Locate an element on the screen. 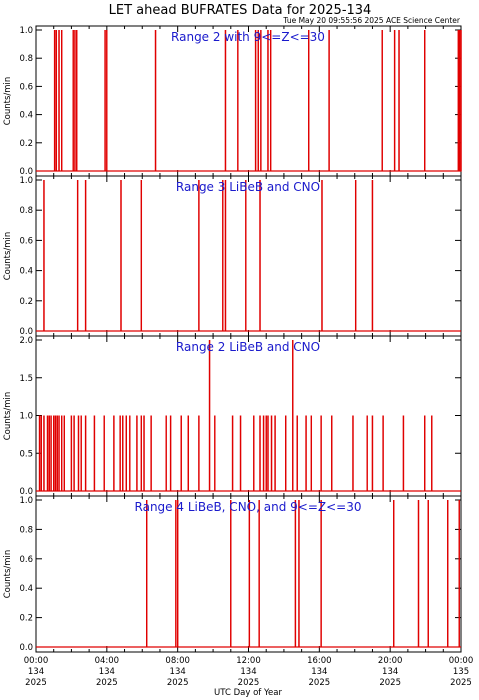  panel-label: Range 2 with 9<=Z<=30 is located at coordinates (248, 37).